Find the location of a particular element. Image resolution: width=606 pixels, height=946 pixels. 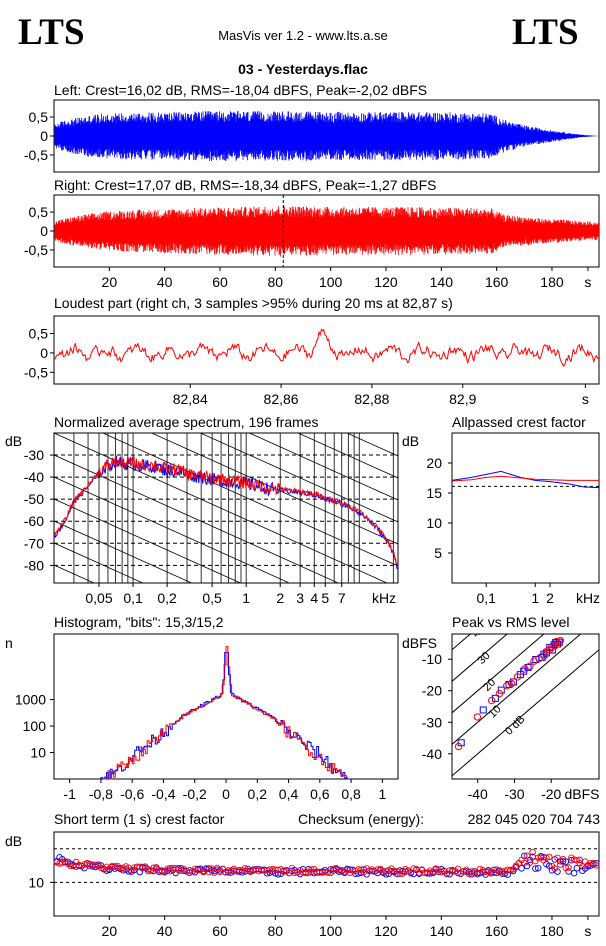

short-term-crest-y-tick-label: 10 is located at coordinates (36, 882).